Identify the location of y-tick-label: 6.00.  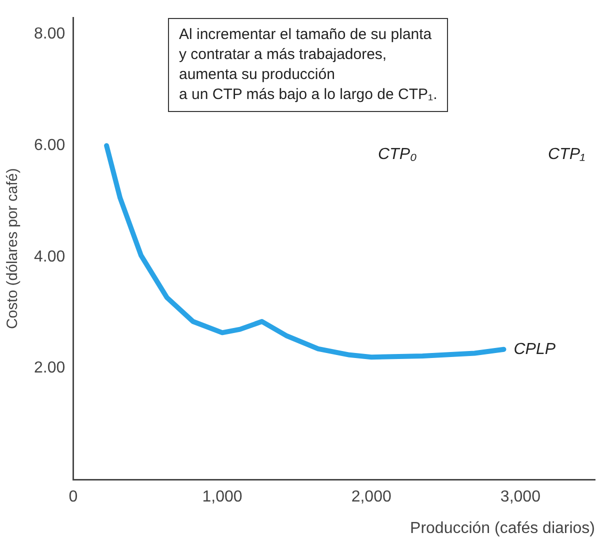
(50, 145).